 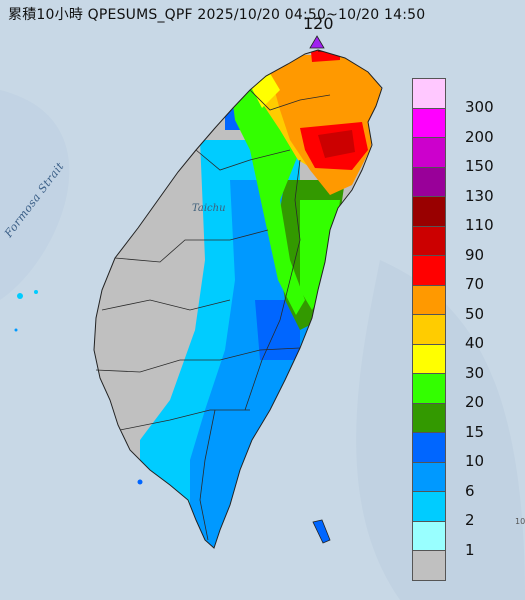 What do you see at coordinates (209, 208) in the screenshot?
I see `city-label: Taichu` at bounding box center [209, 208].